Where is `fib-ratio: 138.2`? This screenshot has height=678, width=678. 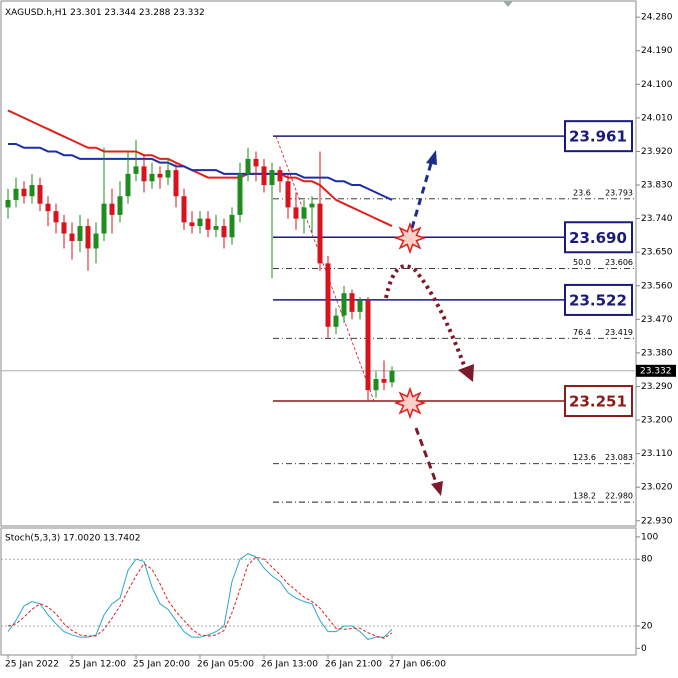
fib-ratio: 138.2 is located at coordinates (584, 496).